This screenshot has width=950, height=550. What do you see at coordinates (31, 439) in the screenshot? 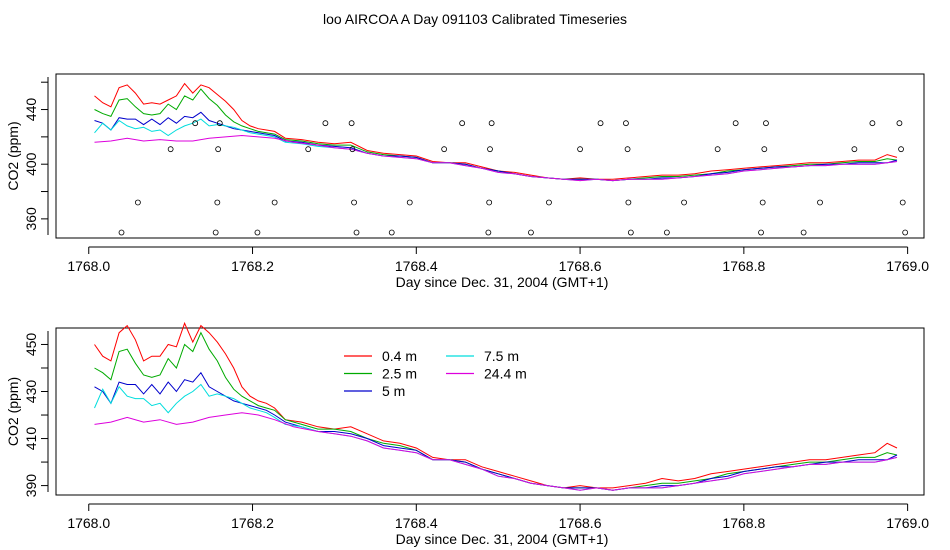
I see `y-tick-label: 410` at bounding box center [31, 439].